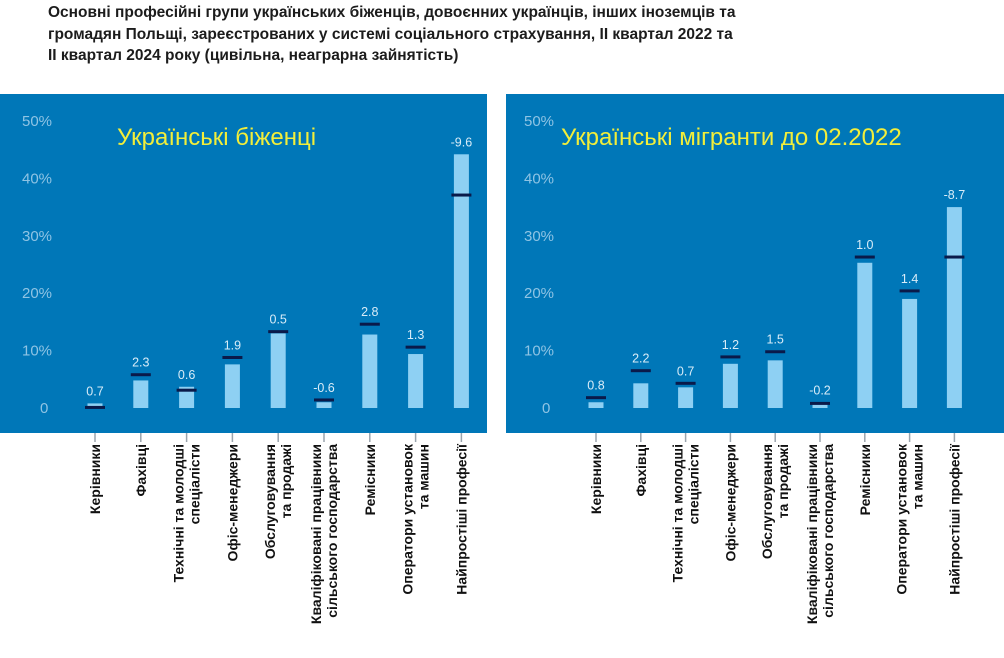 The height and width of the screenshot is (658, 1004). I want to click on data-label: -0.6, so click(324, 388).